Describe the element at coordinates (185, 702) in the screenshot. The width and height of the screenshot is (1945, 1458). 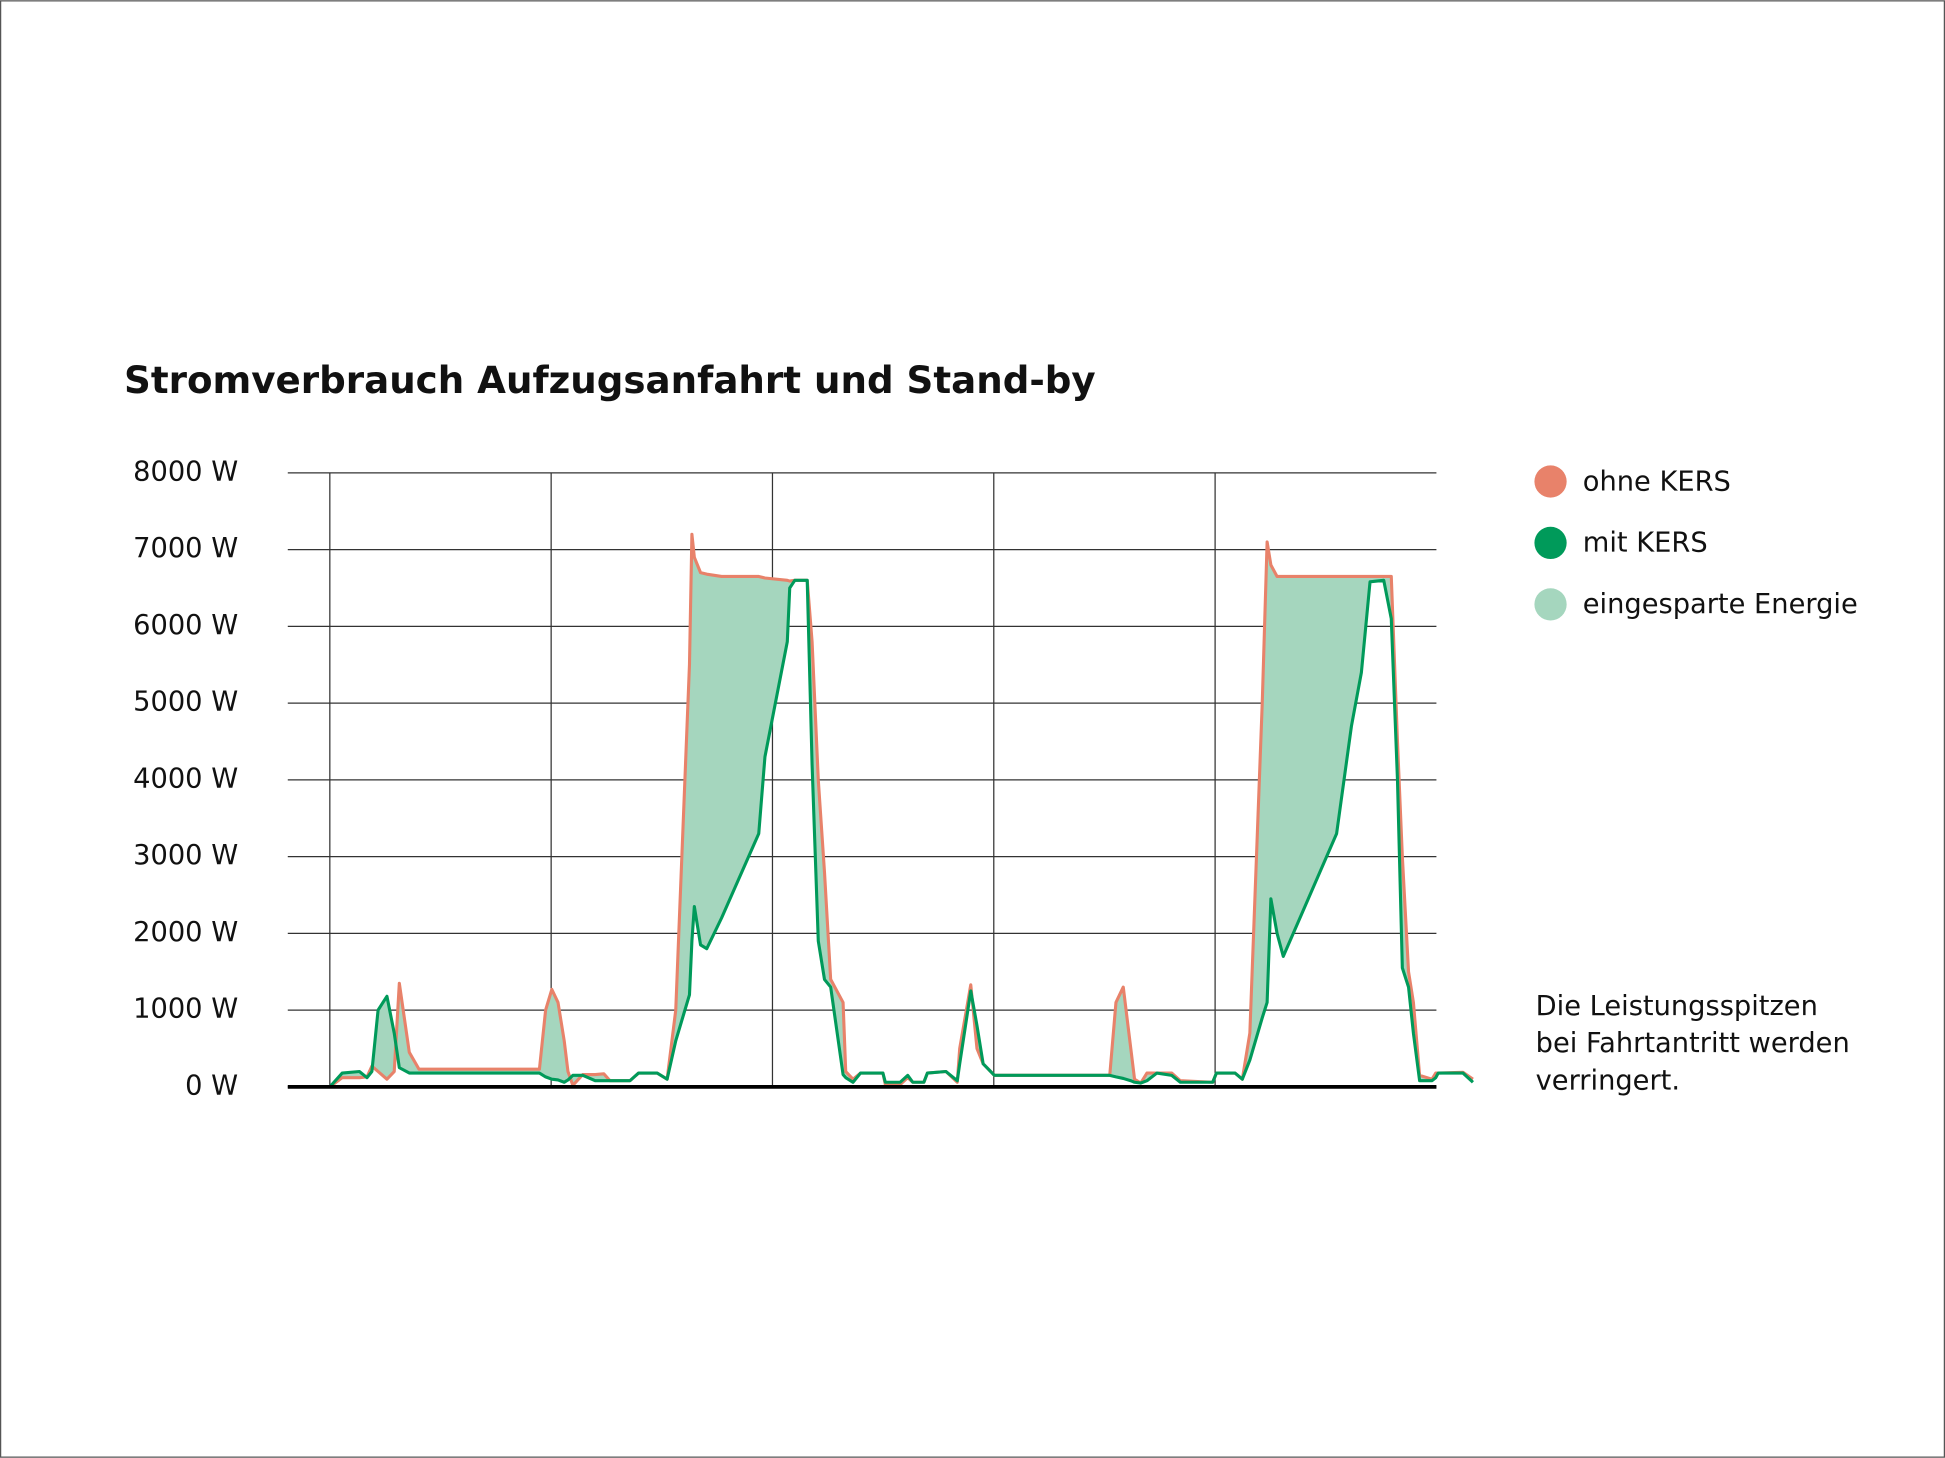
I see `y-tick-label: 5000 W` at that location.